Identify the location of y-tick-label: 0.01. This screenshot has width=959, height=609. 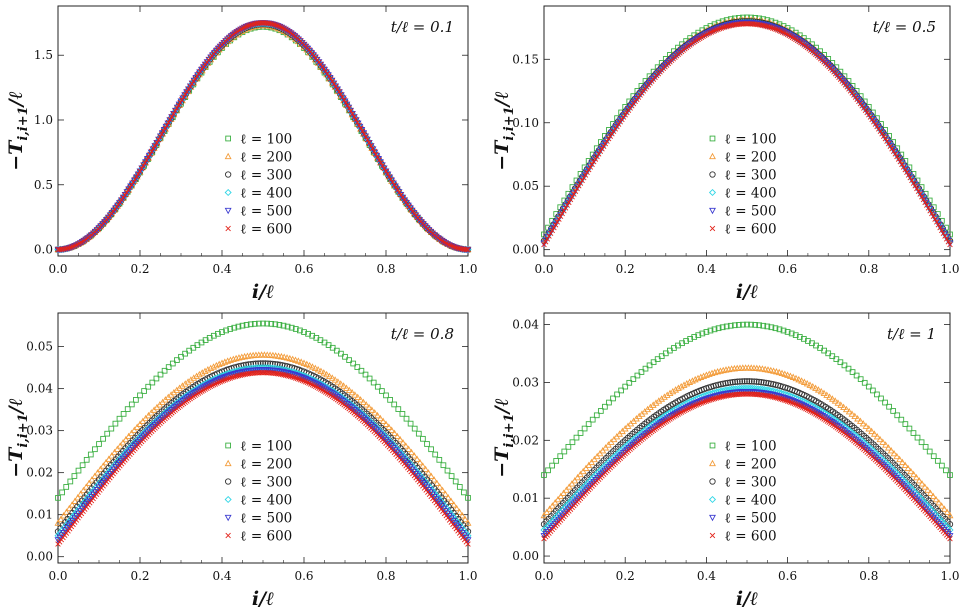
(525, 498).